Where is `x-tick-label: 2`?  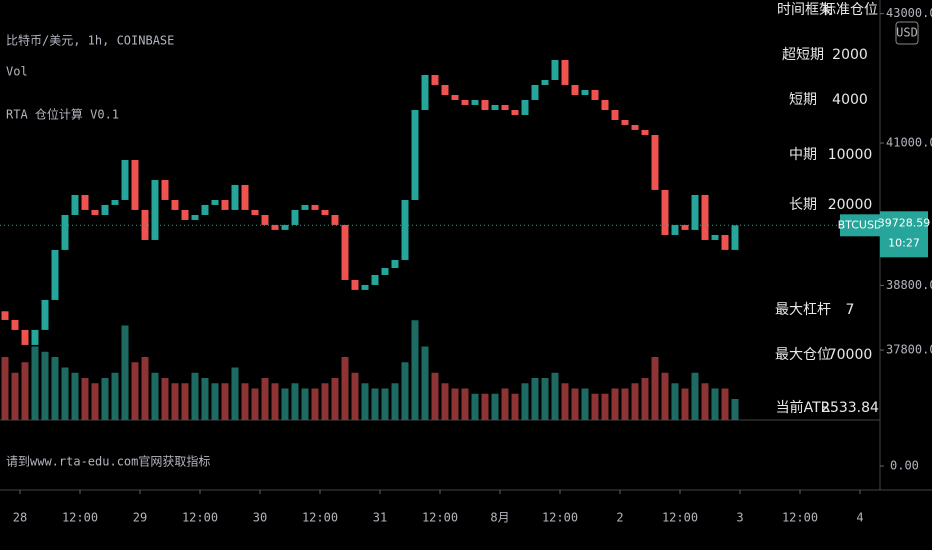 x-tick-label: 2 is located at coordinates (619, 518).